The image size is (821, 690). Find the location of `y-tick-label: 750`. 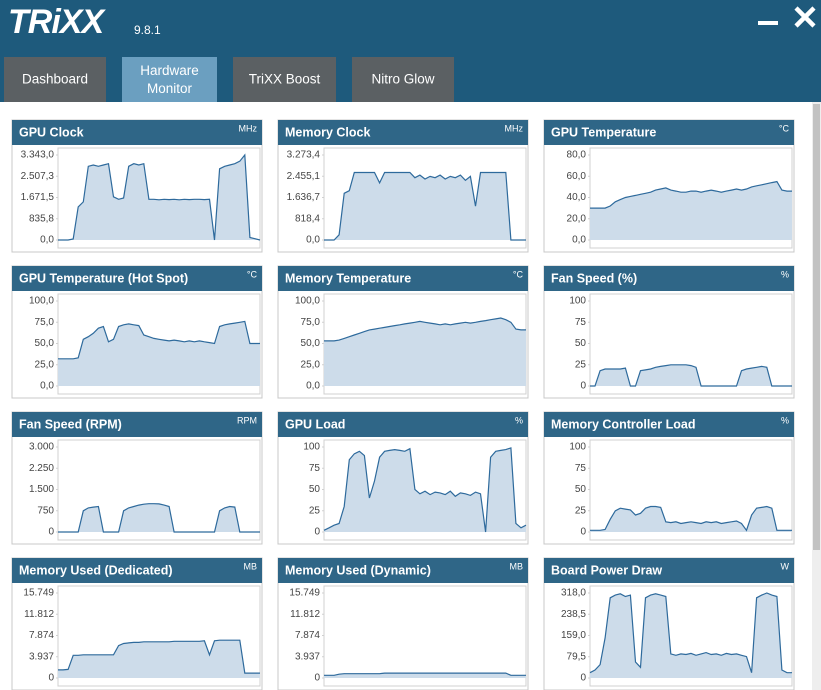

y-tick-label: 750 is located at coordinates (45, 510).